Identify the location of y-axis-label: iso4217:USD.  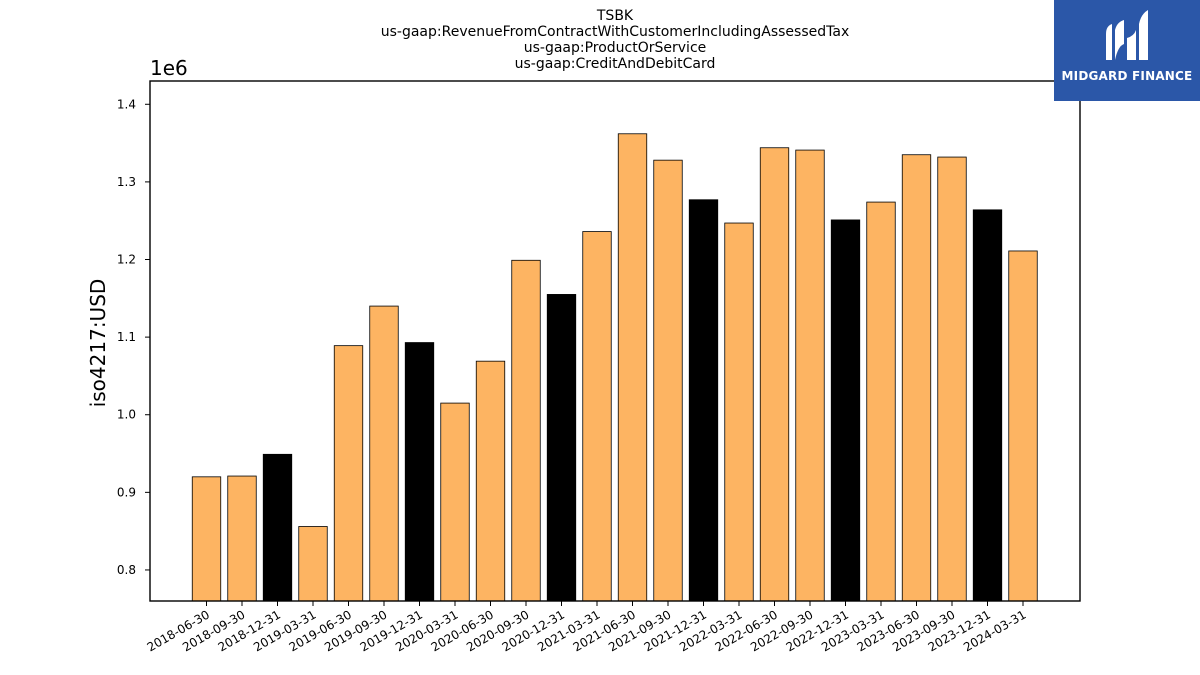
(98, 343).